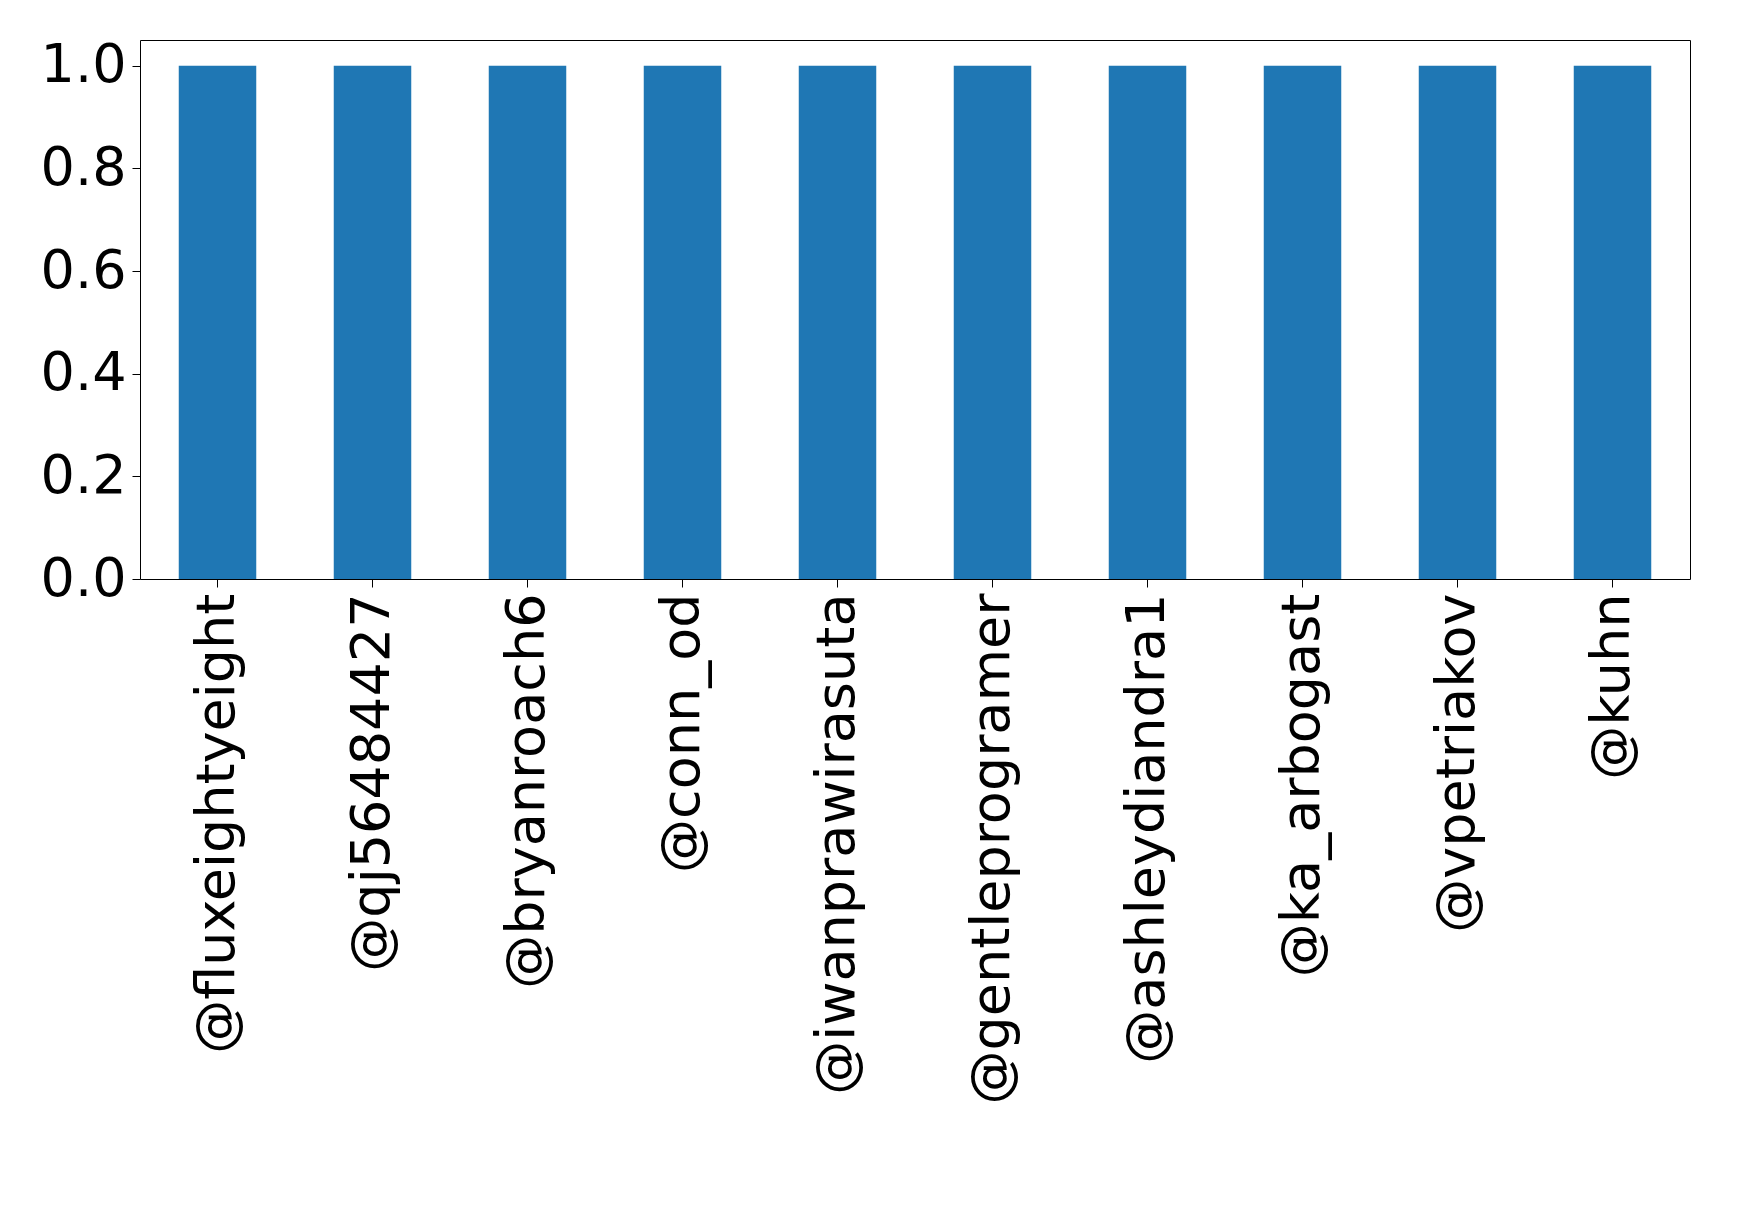 The width and height of the screenshot is (1739, 1220). What do you see at coordinates (1610, 686) in the screenshot?
I see `x-tick-label: @kuhn` at bounding box center [1610, 686].